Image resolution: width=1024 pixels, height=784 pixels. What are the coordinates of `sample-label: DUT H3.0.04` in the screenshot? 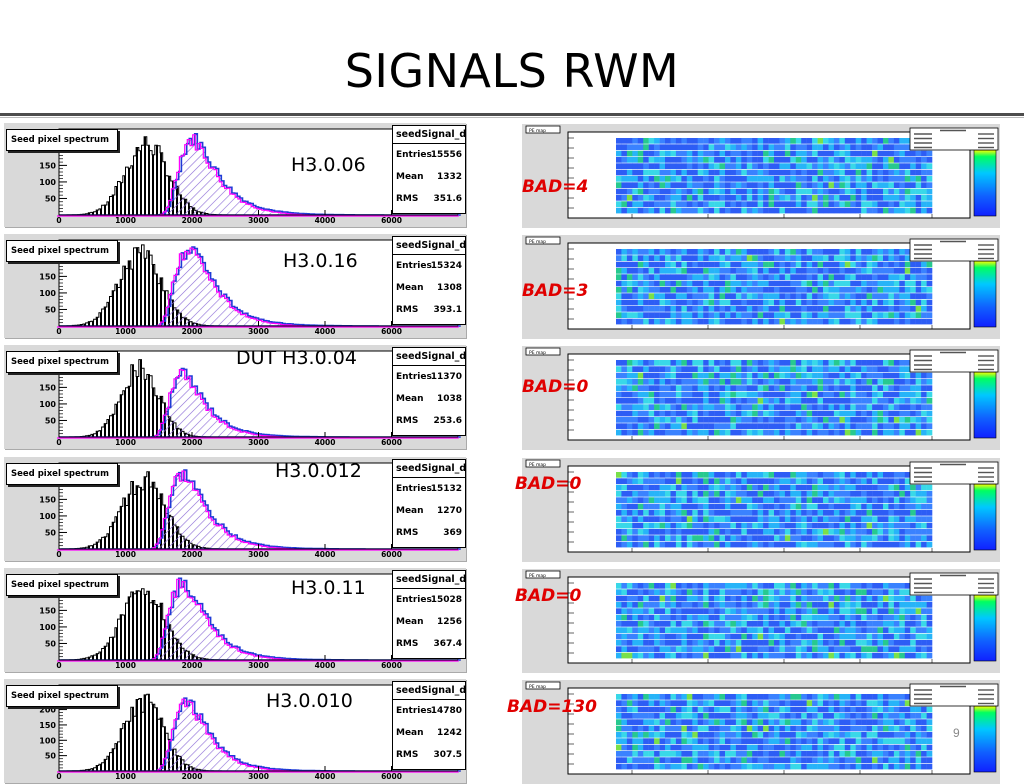 It's located at (296, 358).